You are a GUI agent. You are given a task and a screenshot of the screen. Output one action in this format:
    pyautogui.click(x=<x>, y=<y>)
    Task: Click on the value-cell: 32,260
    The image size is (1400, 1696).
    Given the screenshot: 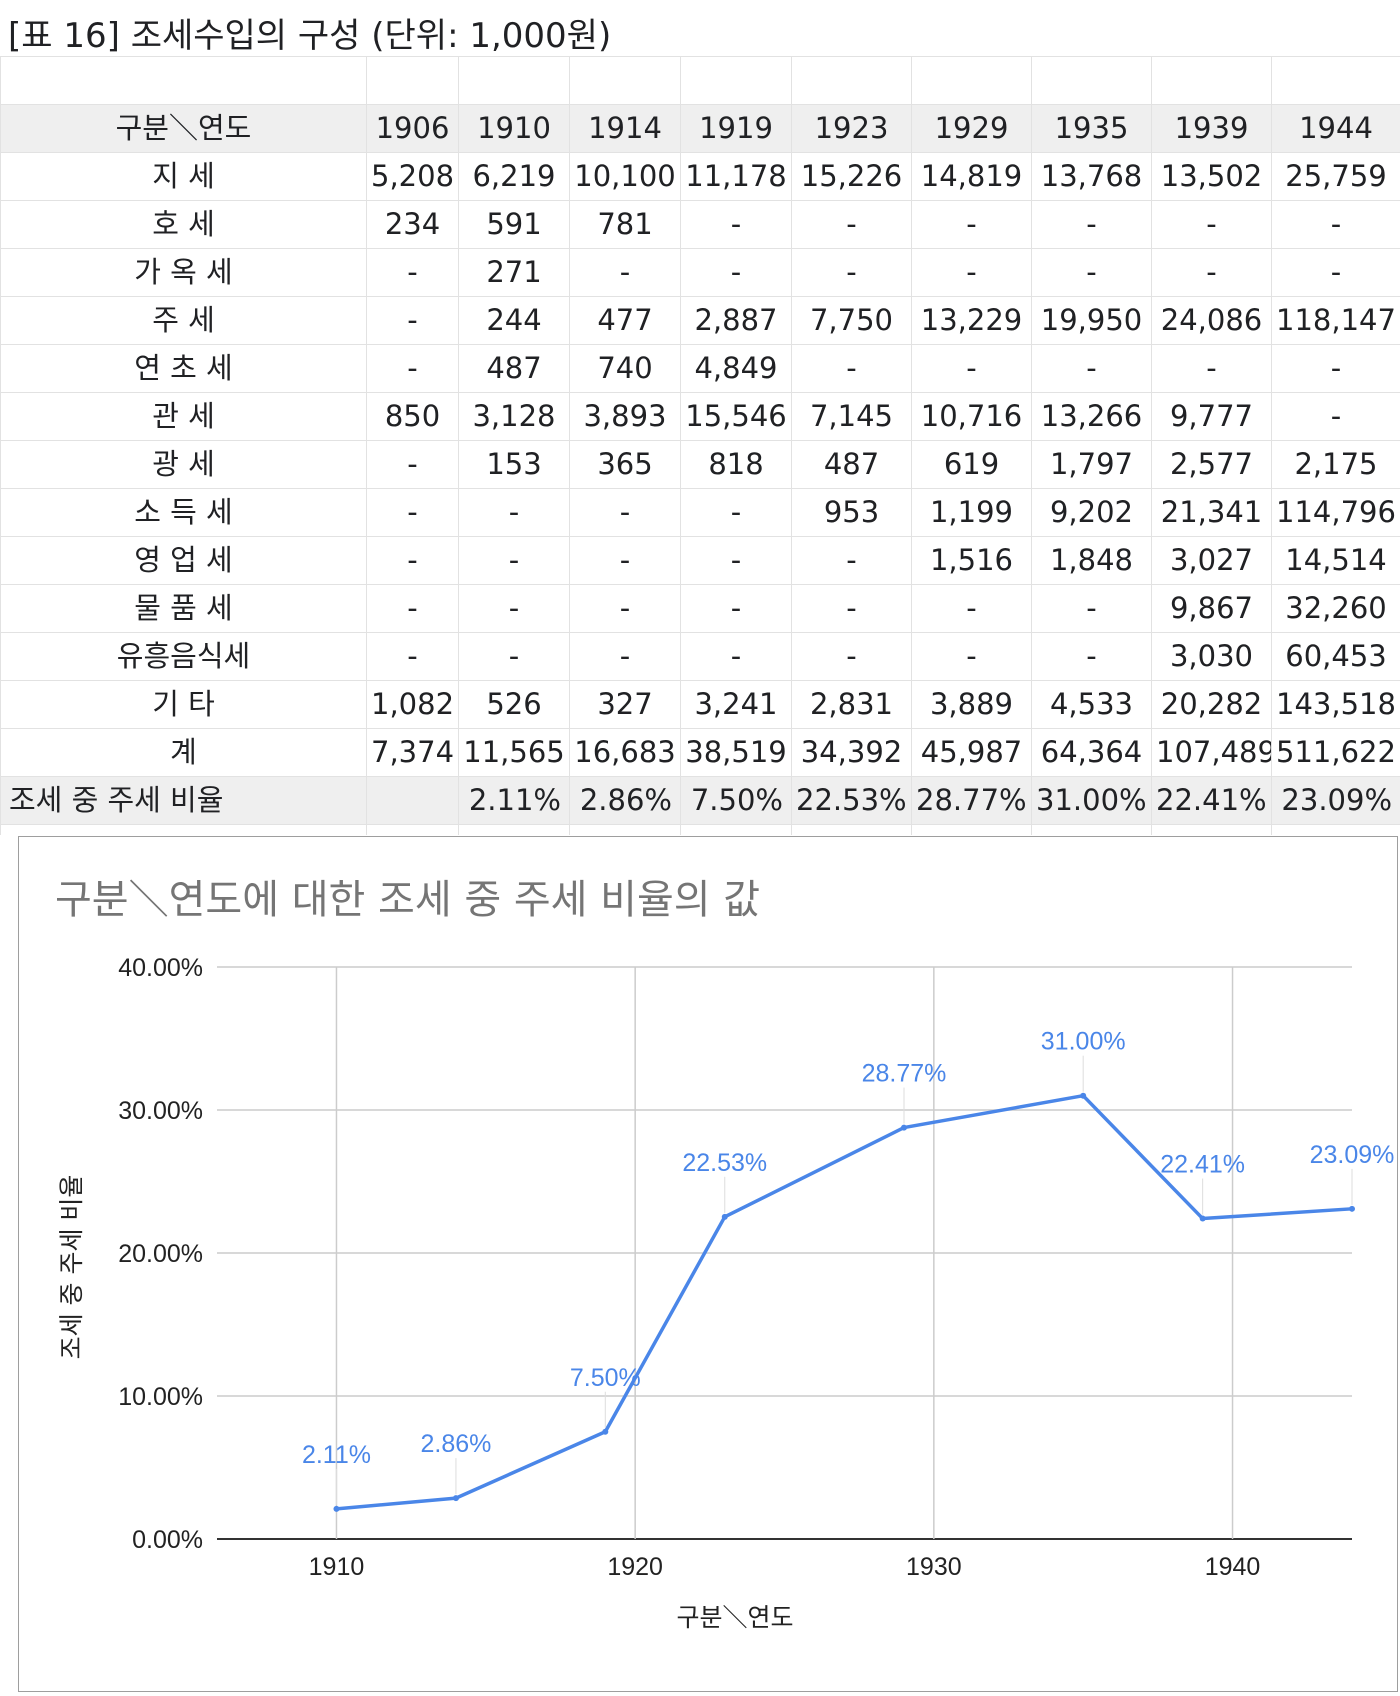 What is the action you would take?
    pyautogui.click(x=1335, y=608)
    